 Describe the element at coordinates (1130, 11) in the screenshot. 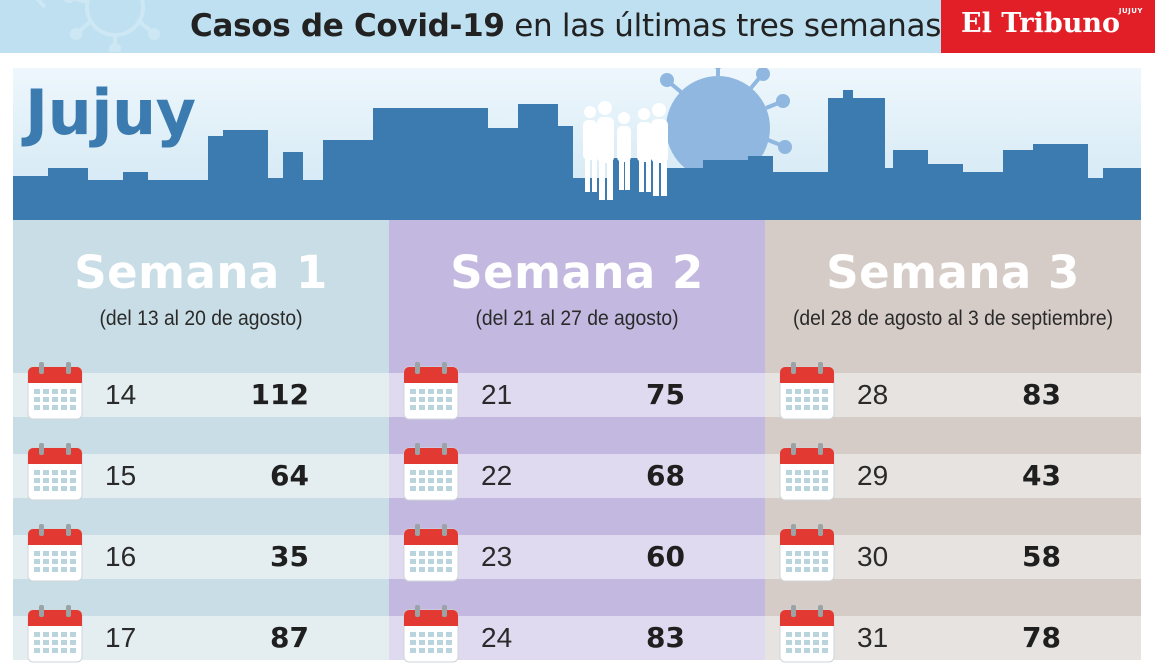

I see `brand-subtitle: JUJUY` at that location.